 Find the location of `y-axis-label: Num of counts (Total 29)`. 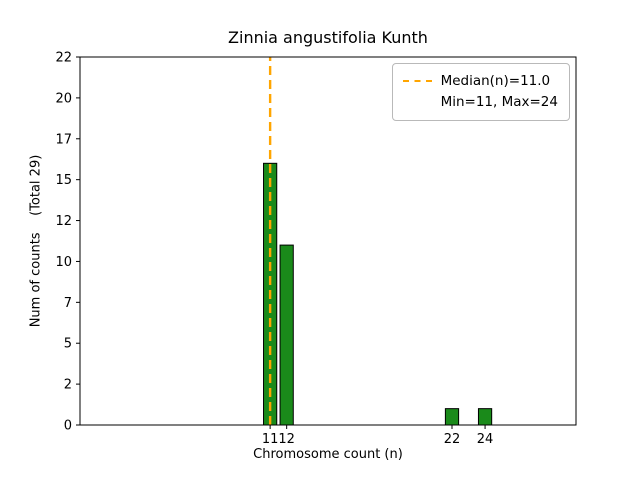

y-axis-label: Num of counts (Total 29) is located at coordinates (36, 241).